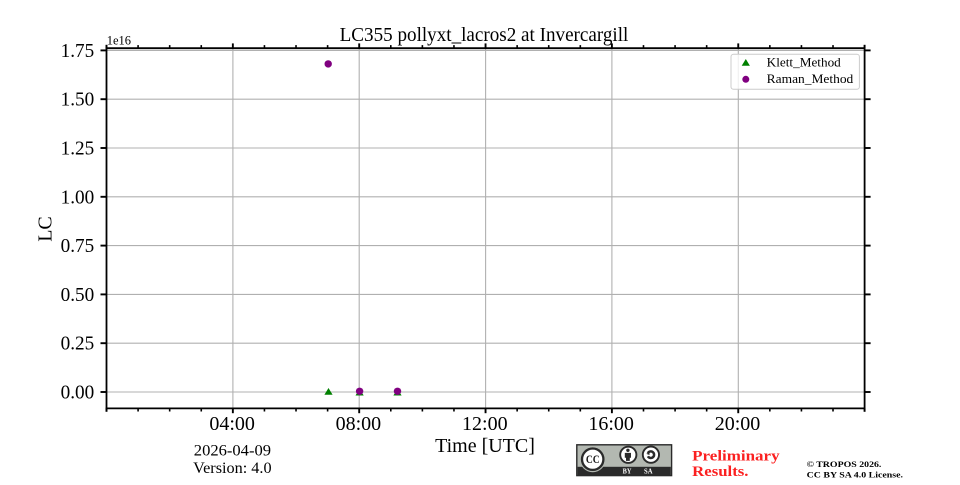 This screenshot has height=485, width=960. Describe the element at coordinates (78, 197) in the screenshot. I see `svg-text: 1.00` at that location.